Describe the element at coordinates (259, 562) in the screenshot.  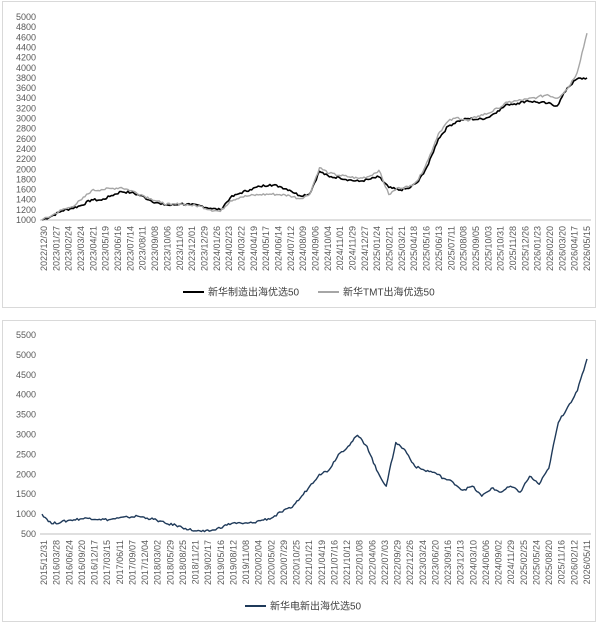
I see `x-tick-label: 2020/02/04` at that location.